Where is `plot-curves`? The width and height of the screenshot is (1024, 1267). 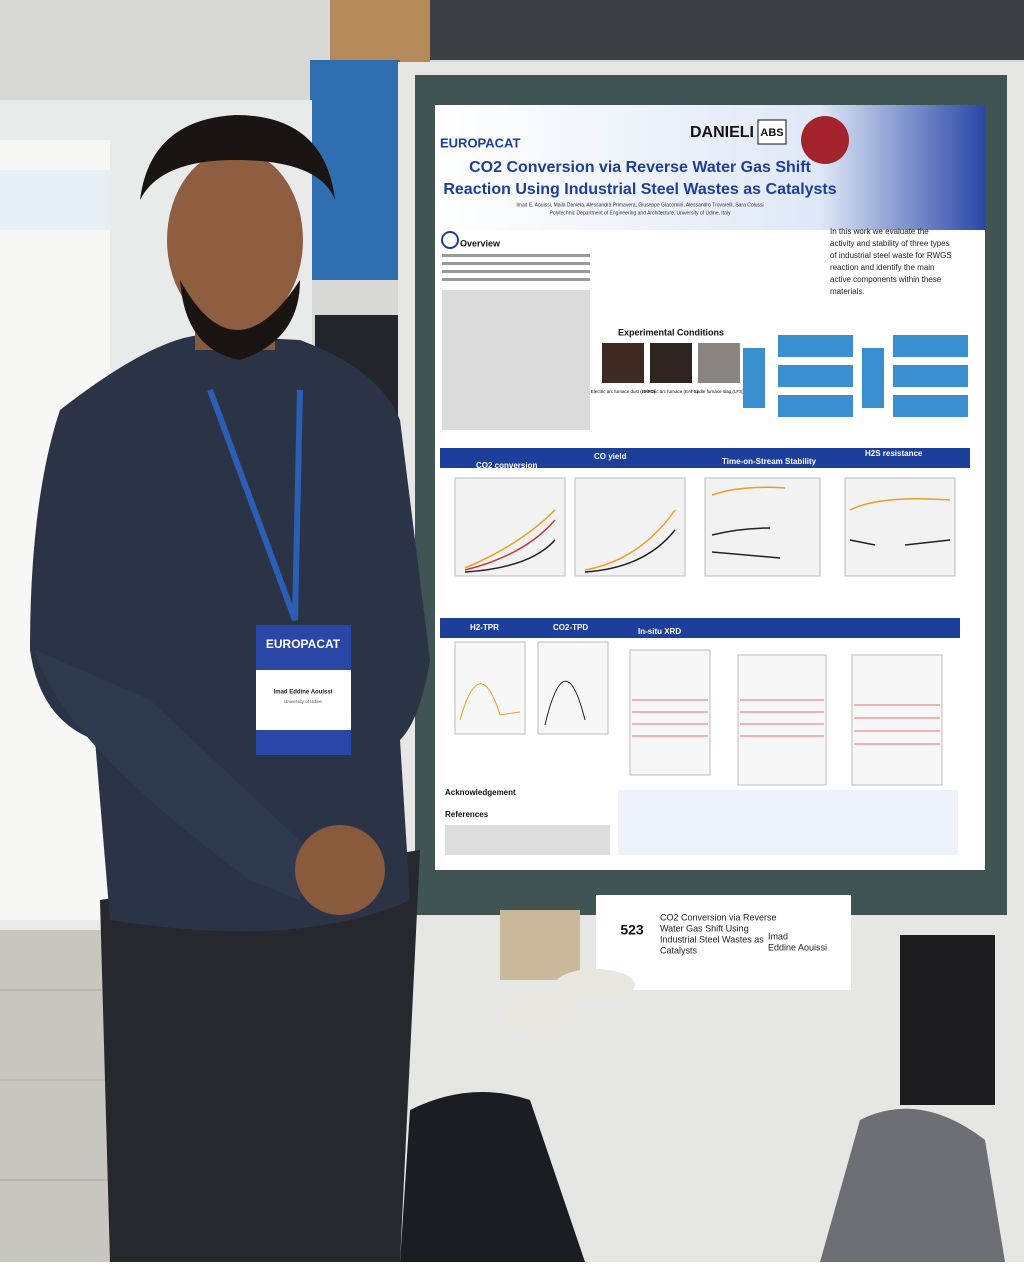 plot-curves is located at coordinates (707, 529).